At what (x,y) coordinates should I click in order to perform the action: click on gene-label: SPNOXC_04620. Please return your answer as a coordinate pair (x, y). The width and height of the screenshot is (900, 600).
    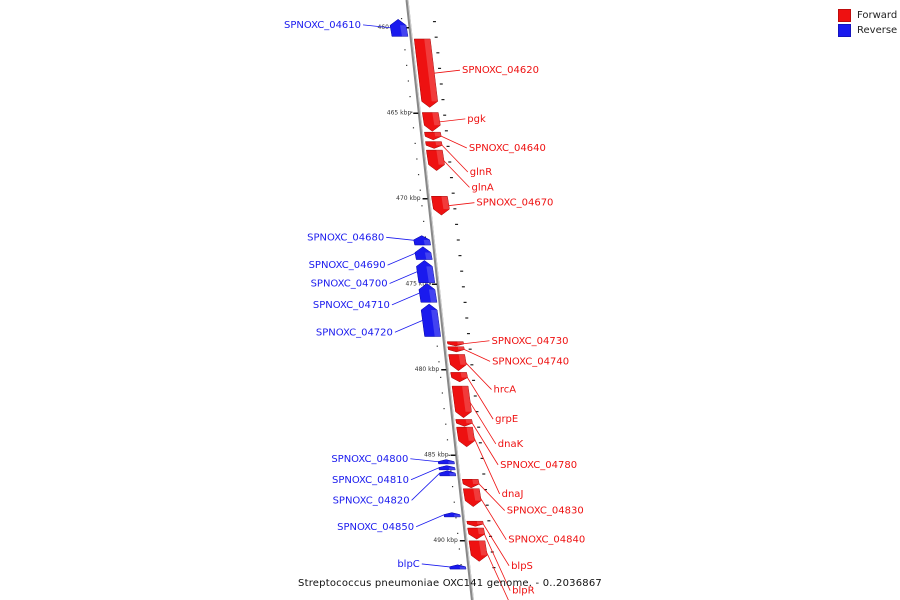
    Looking at the image, I should click on (500, 70).